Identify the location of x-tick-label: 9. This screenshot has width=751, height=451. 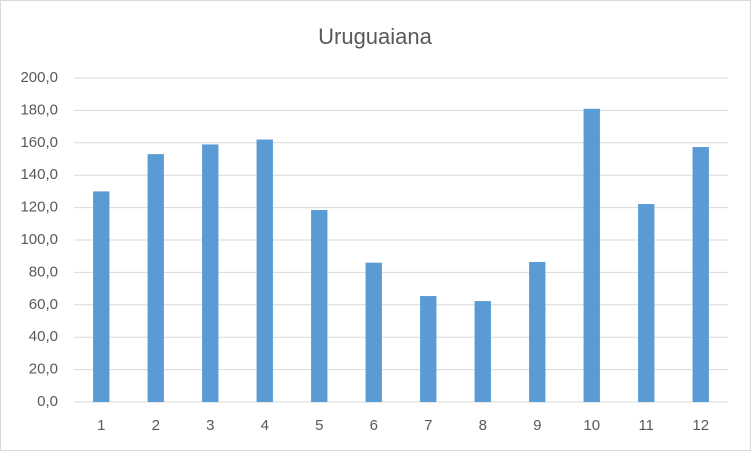
(537, 425).